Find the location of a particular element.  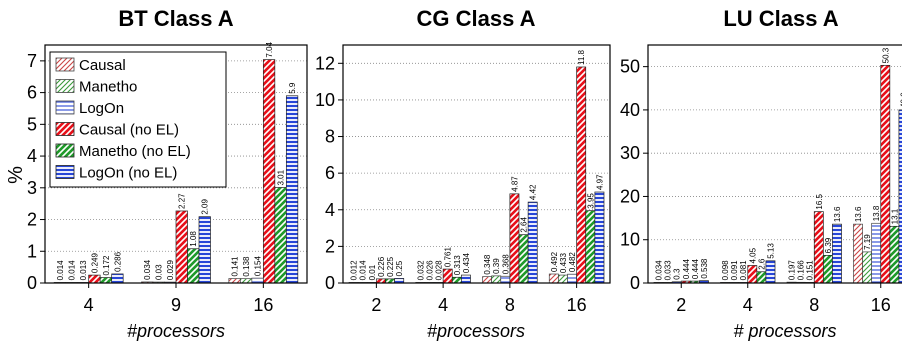

bar-causal-no-el--4 is located at coordinates (752, 274).